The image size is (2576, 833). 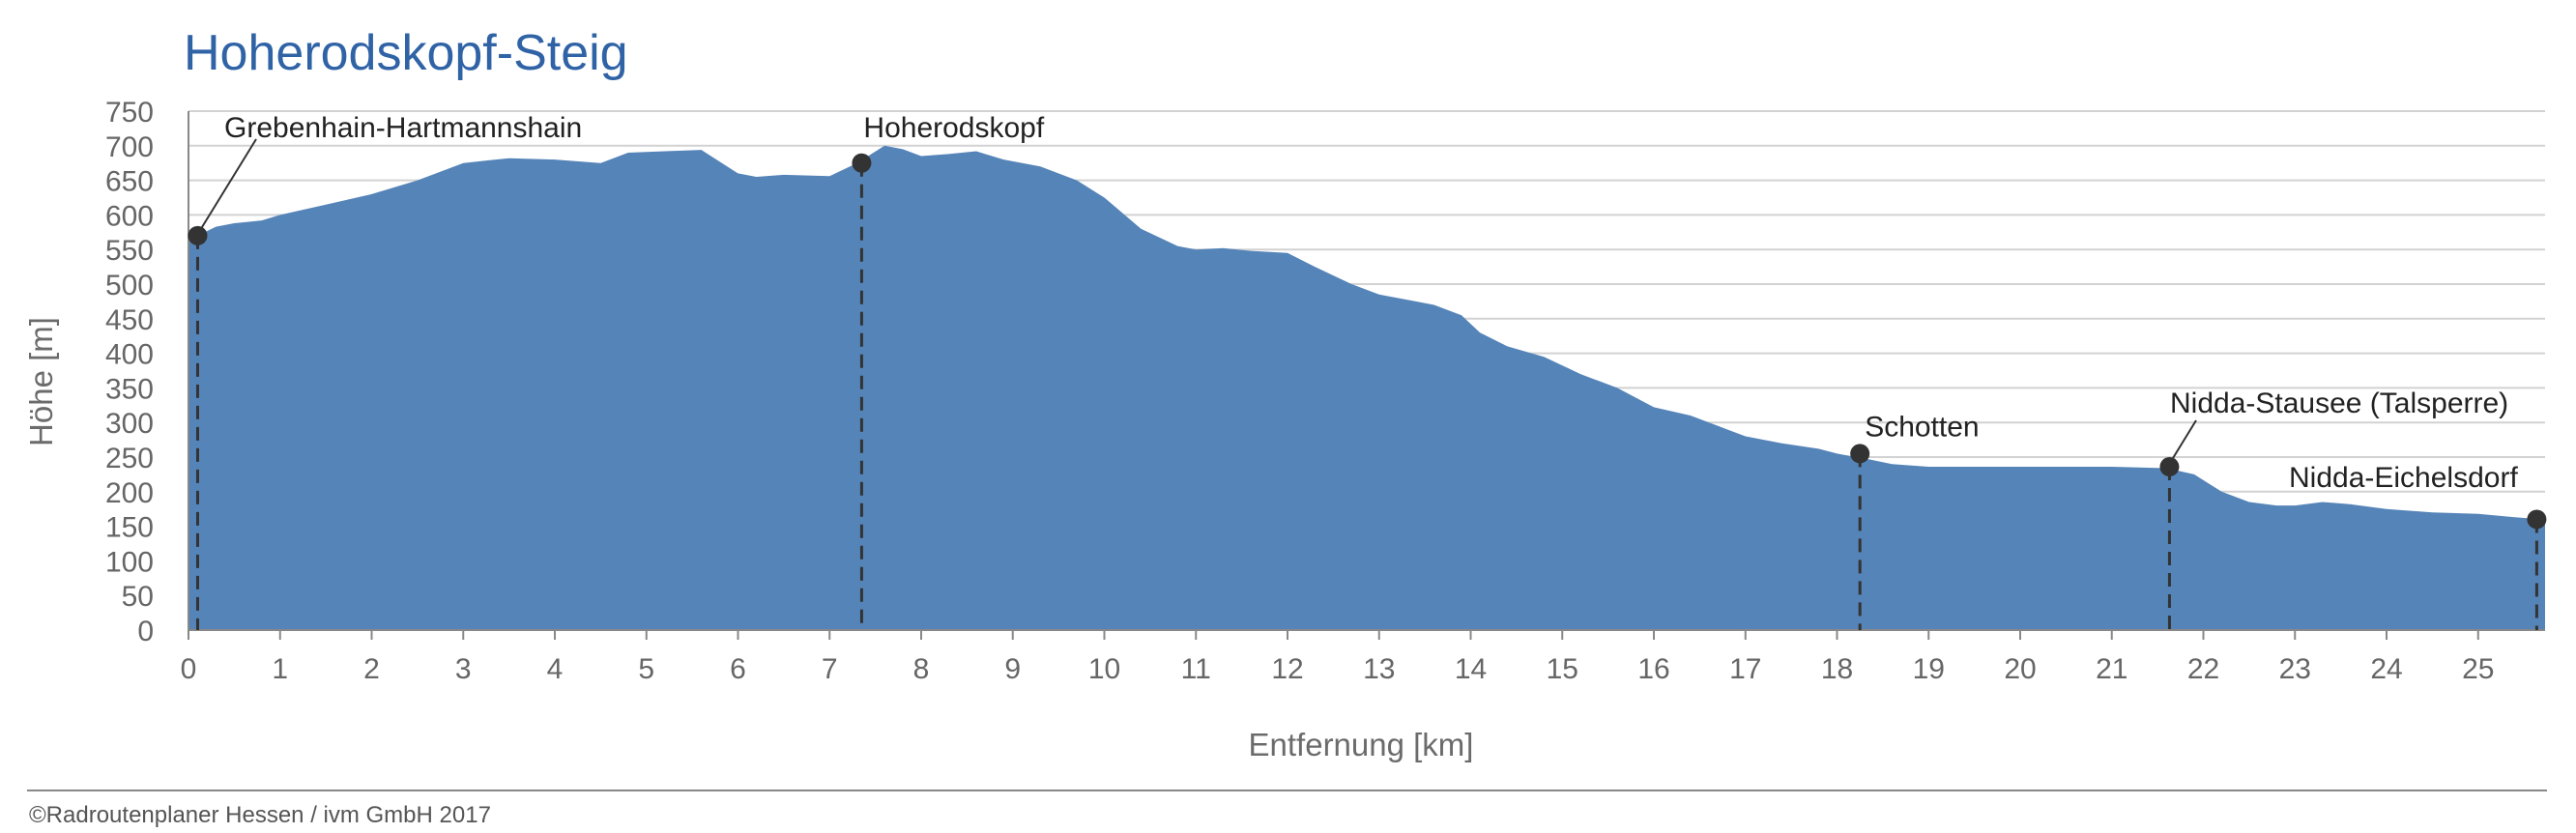 I want to click on y-tick-label: 450, so click(x=129, y=320).